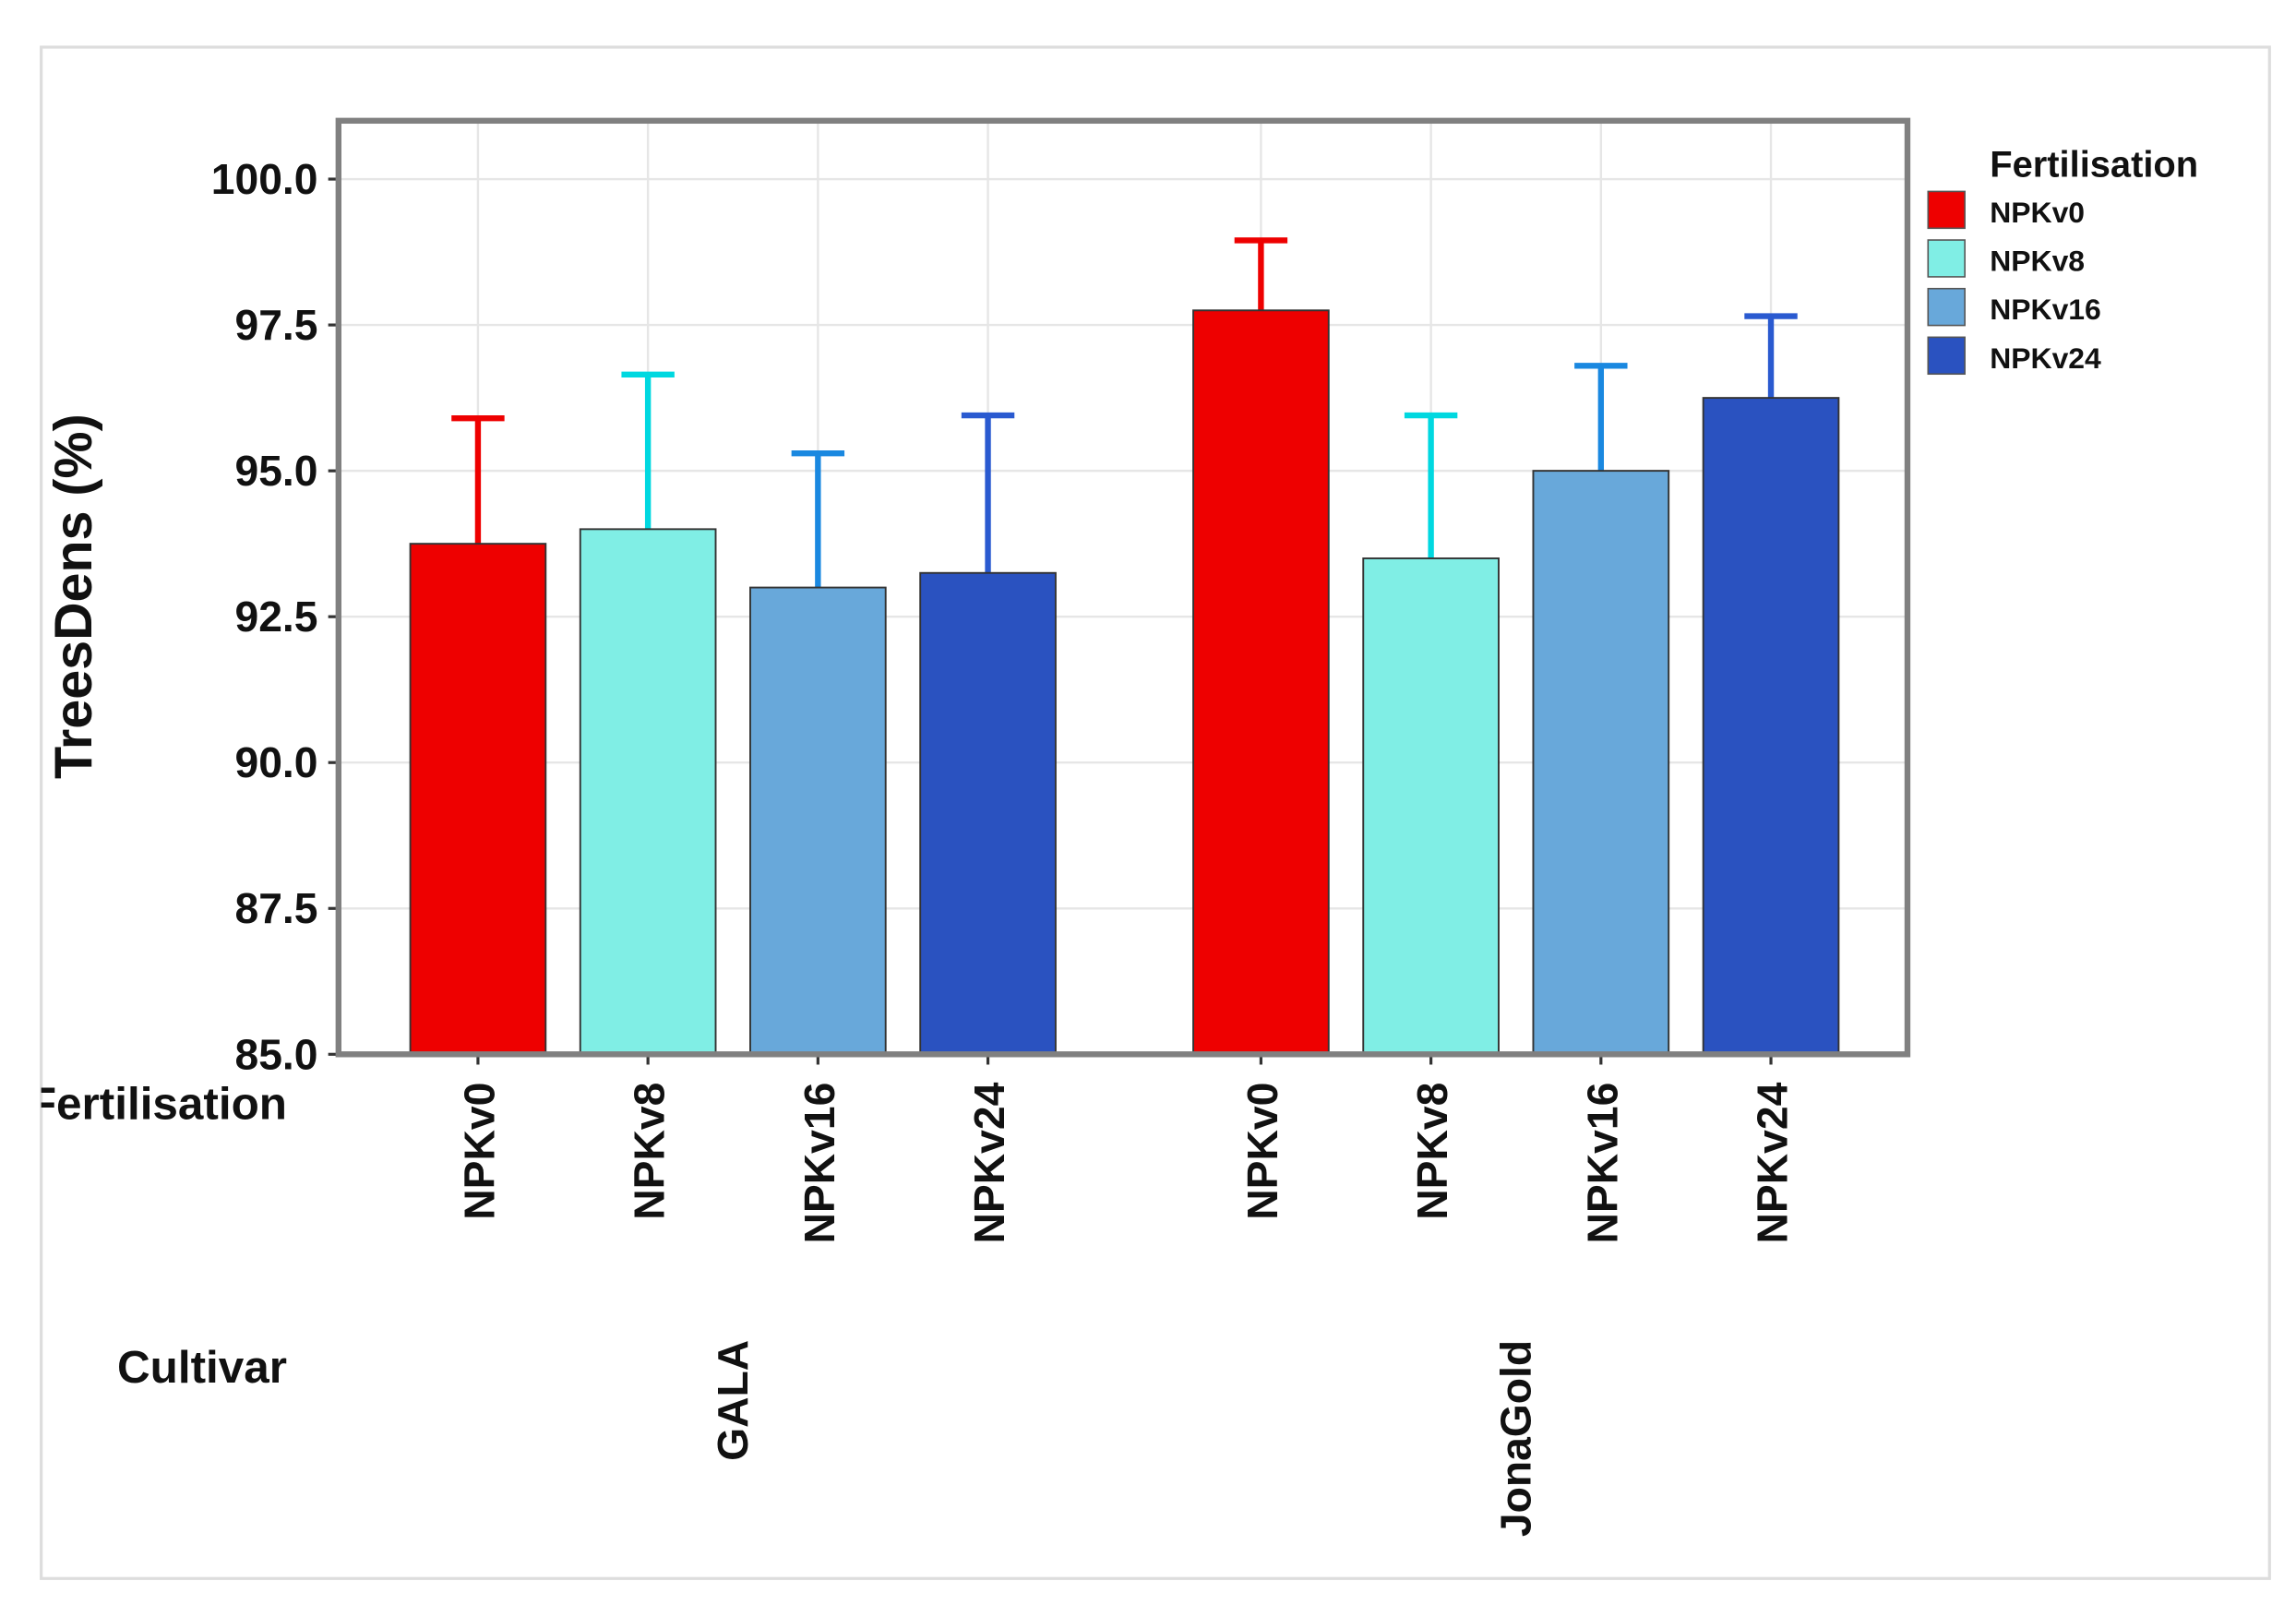 The image size is (2296, 1605). I want to click on legend-label: NPKv16, so click(2045, 309).